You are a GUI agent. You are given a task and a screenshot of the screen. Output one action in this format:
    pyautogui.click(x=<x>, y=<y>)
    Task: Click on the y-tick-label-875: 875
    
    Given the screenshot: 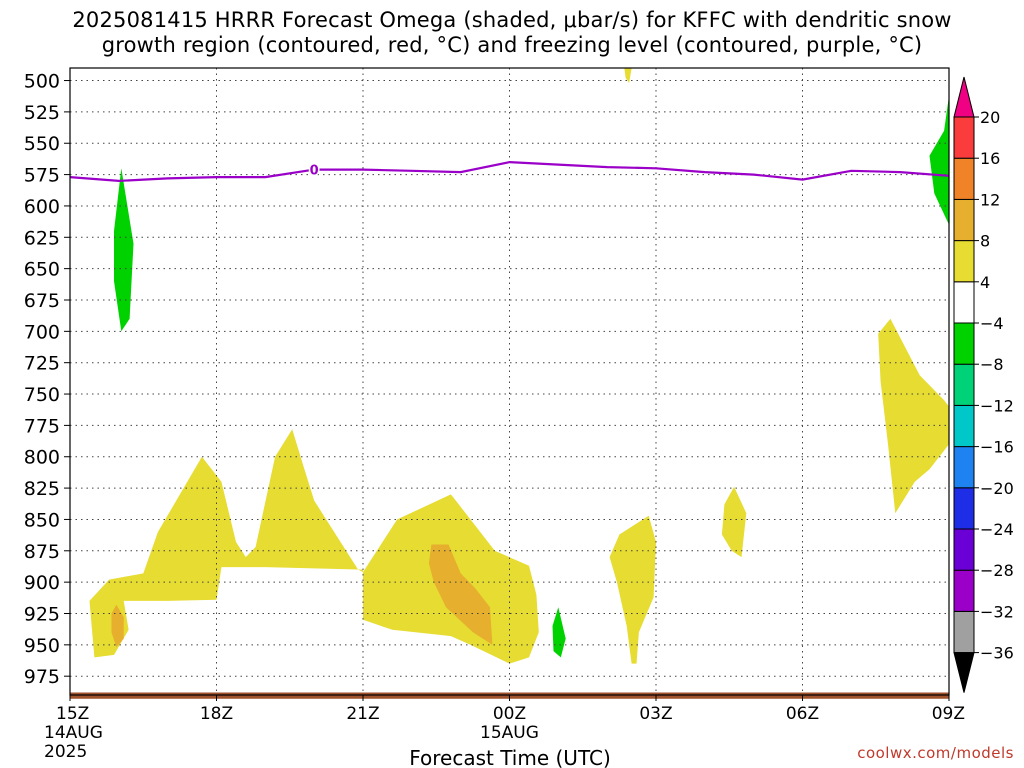 What is the action you would take?
    pyautogui.click(x=42, y=552)
    